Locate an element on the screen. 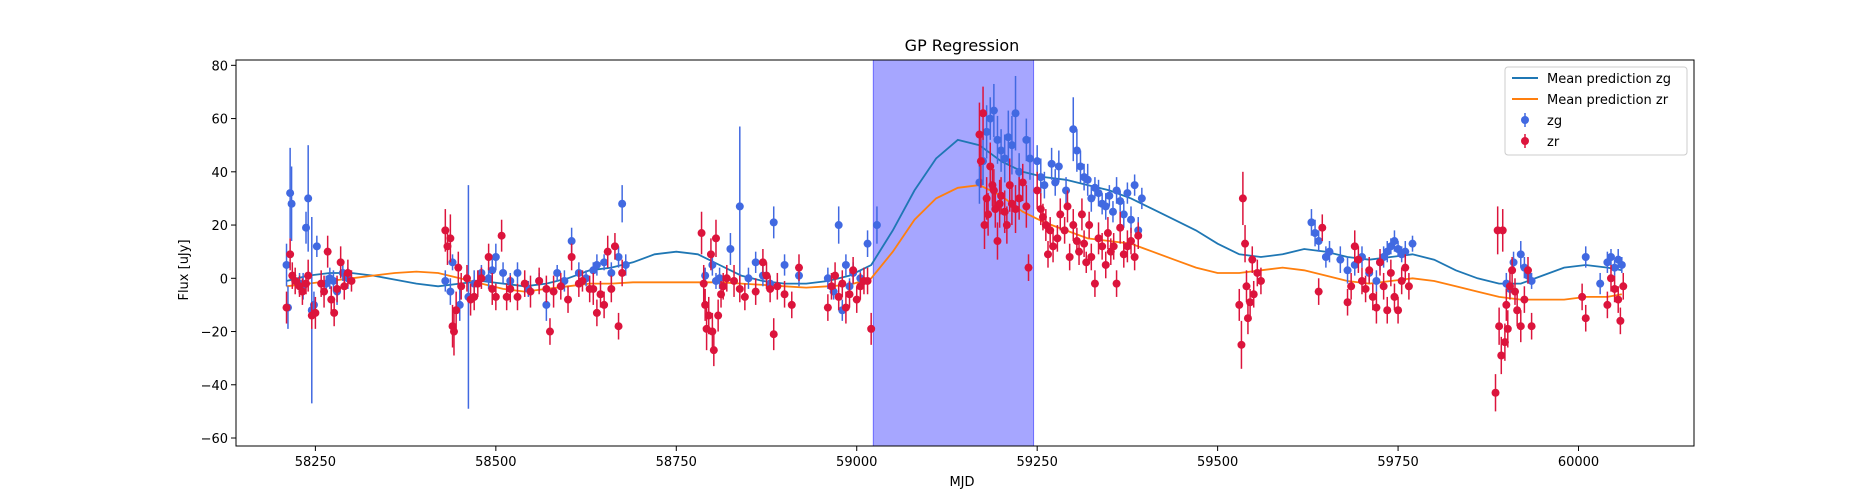  y-tick-label: 20 is located at coordinates (219, 226).